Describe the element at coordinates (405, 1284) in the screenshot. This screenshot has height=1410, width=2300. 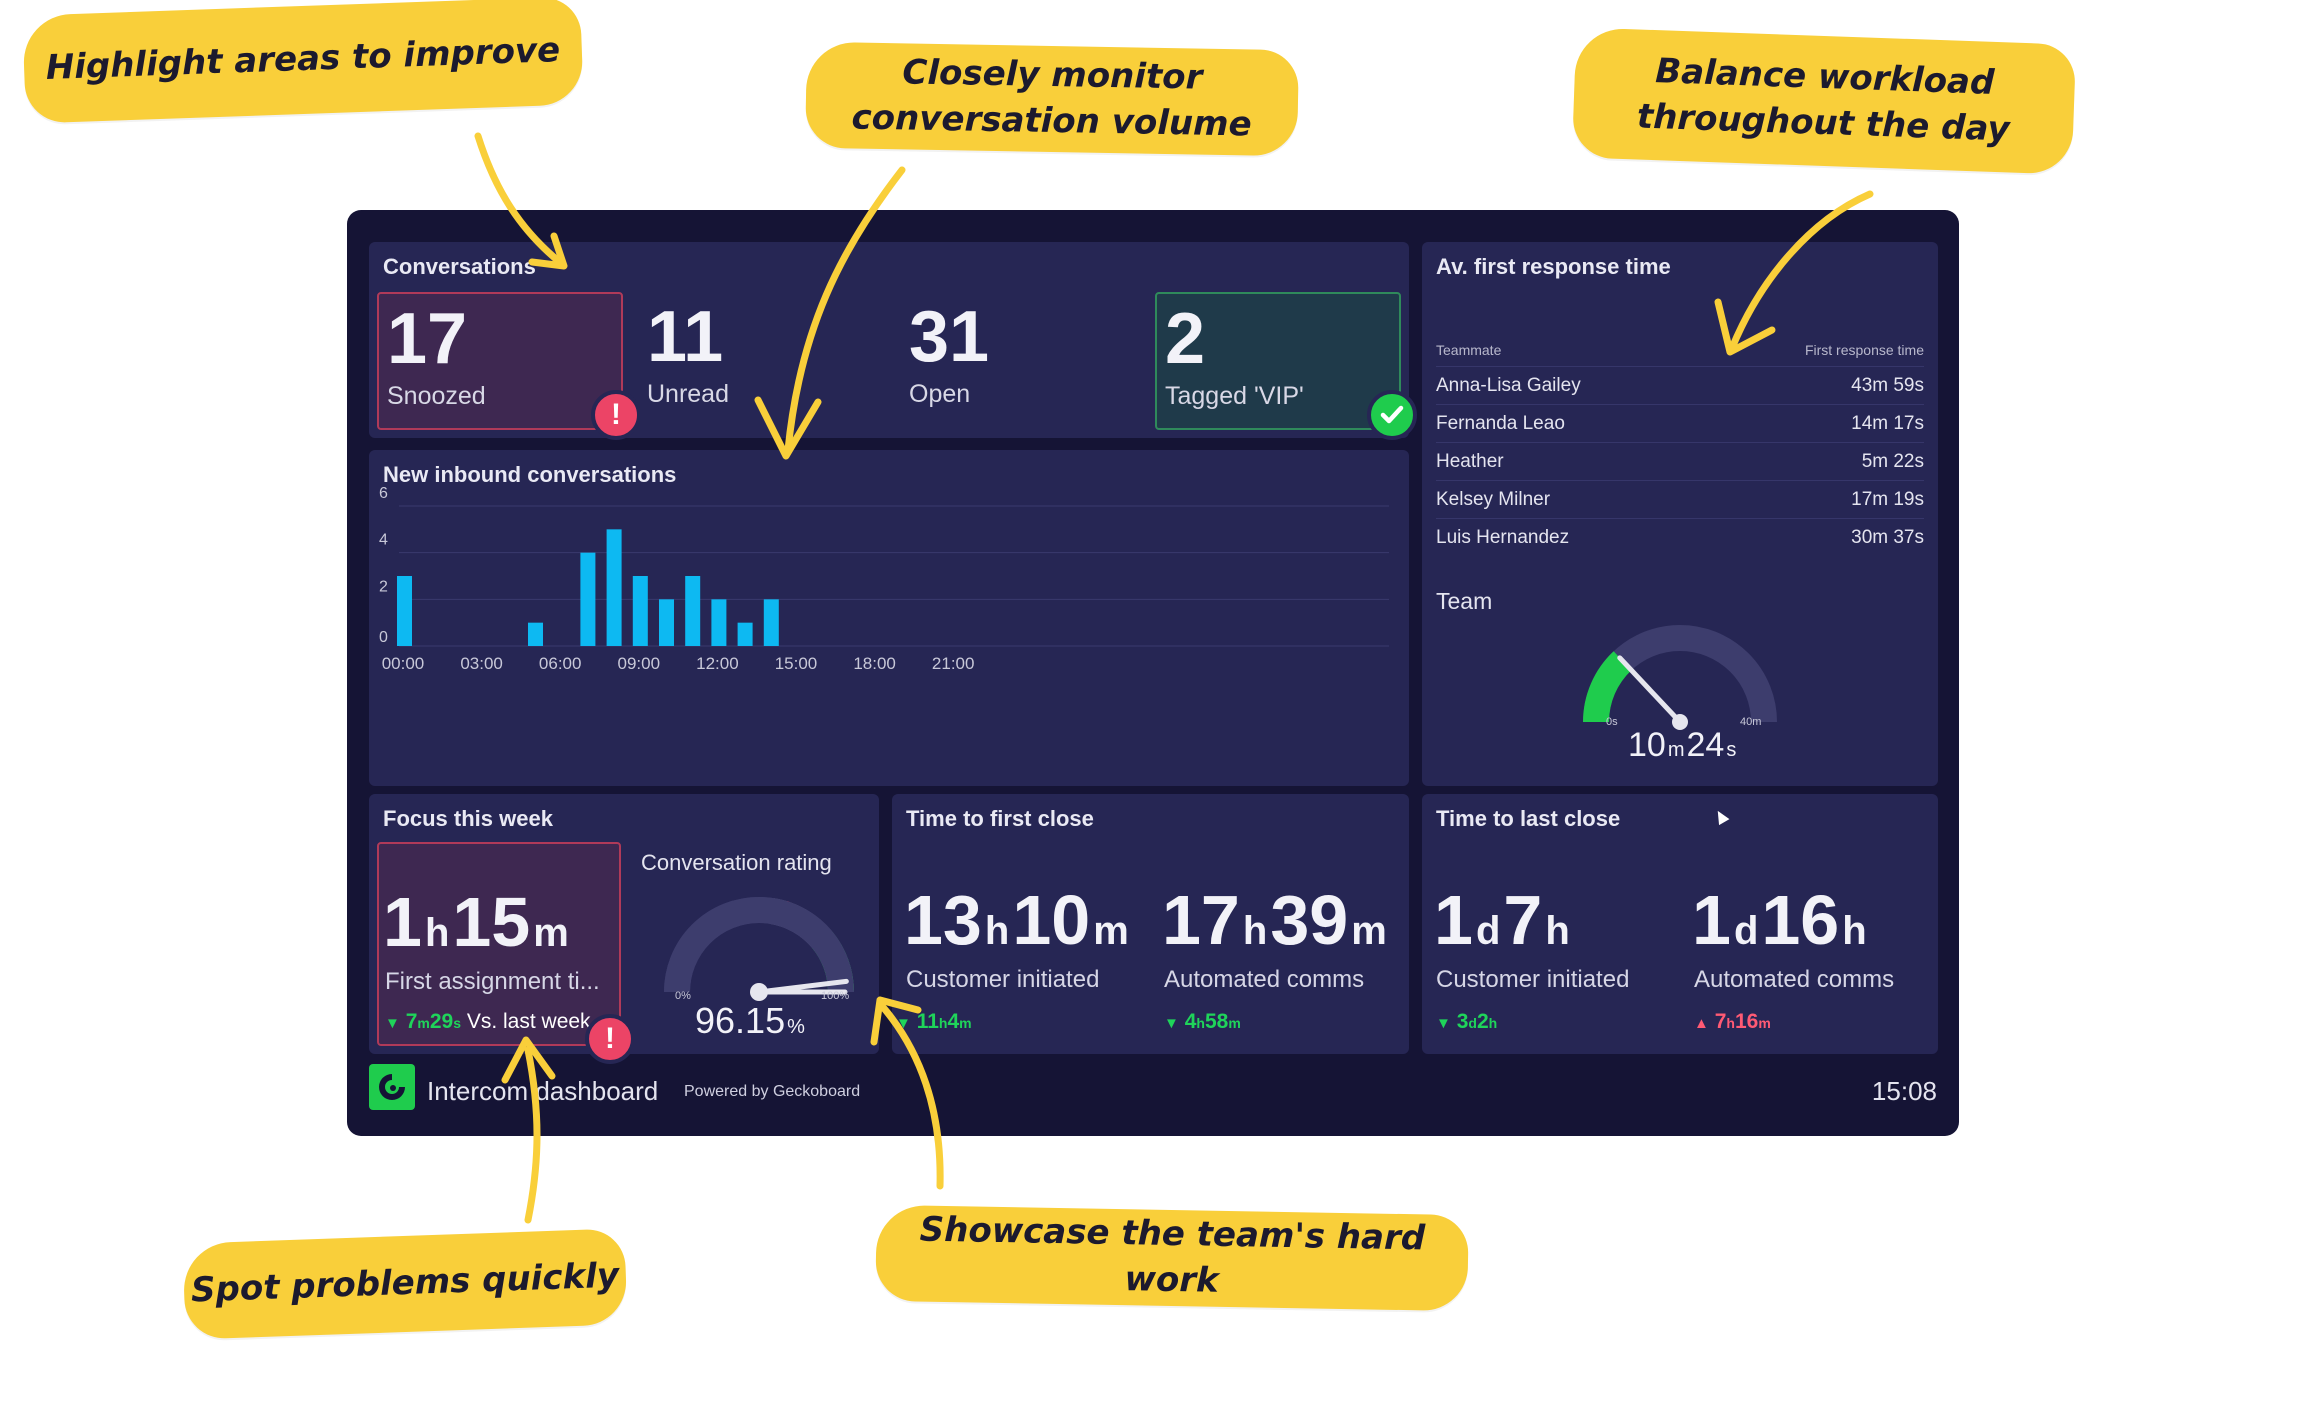
I see `callout-spot-problems: Spot problems quickly` at that location.